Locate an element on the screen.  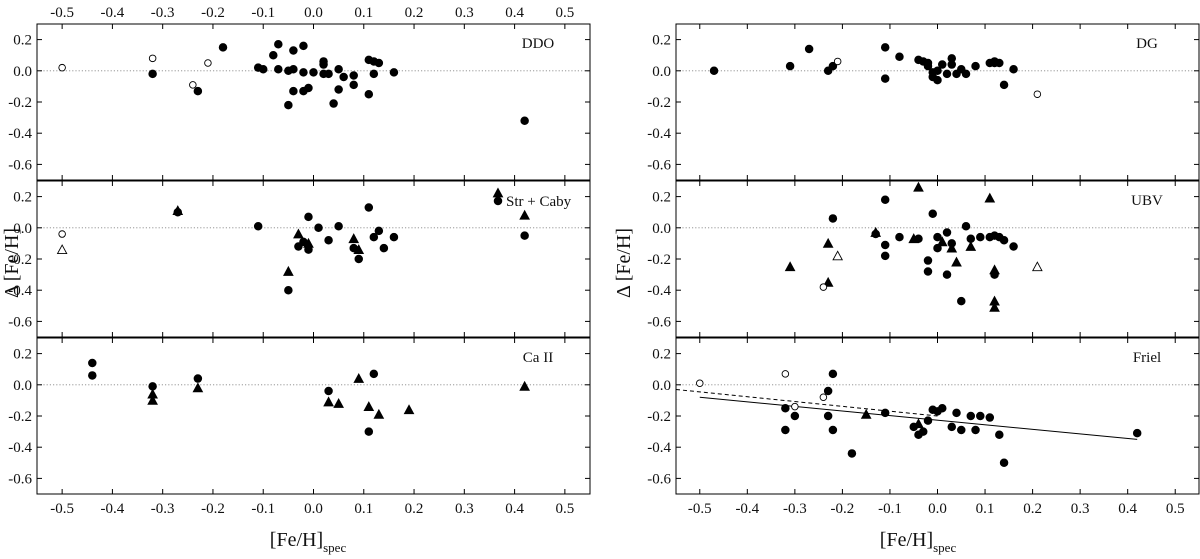
panel-label: Friel is located at coordinates (1147, 358).